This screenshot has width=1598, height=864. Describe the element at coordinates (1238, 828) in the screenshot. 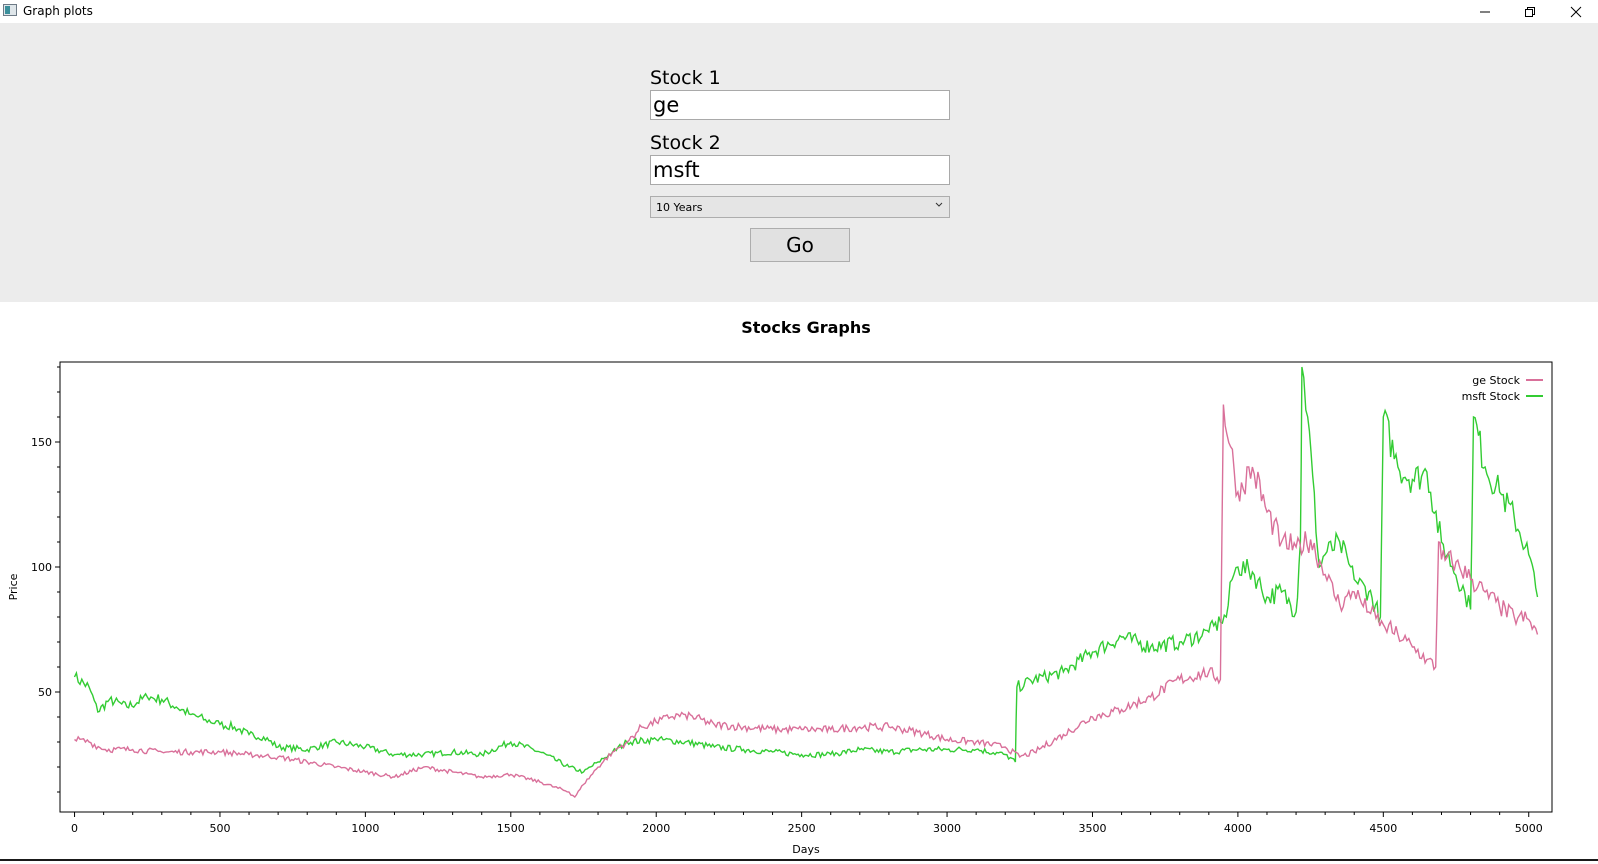

I see `x-tick-label: 4000` at that location.